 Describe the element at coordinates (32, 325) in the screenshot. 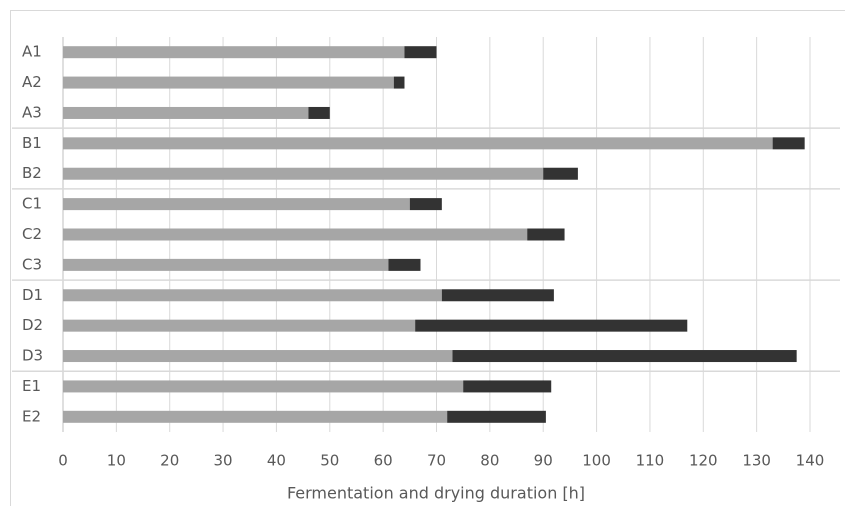

I see `y-tick-label: D2` at that location.